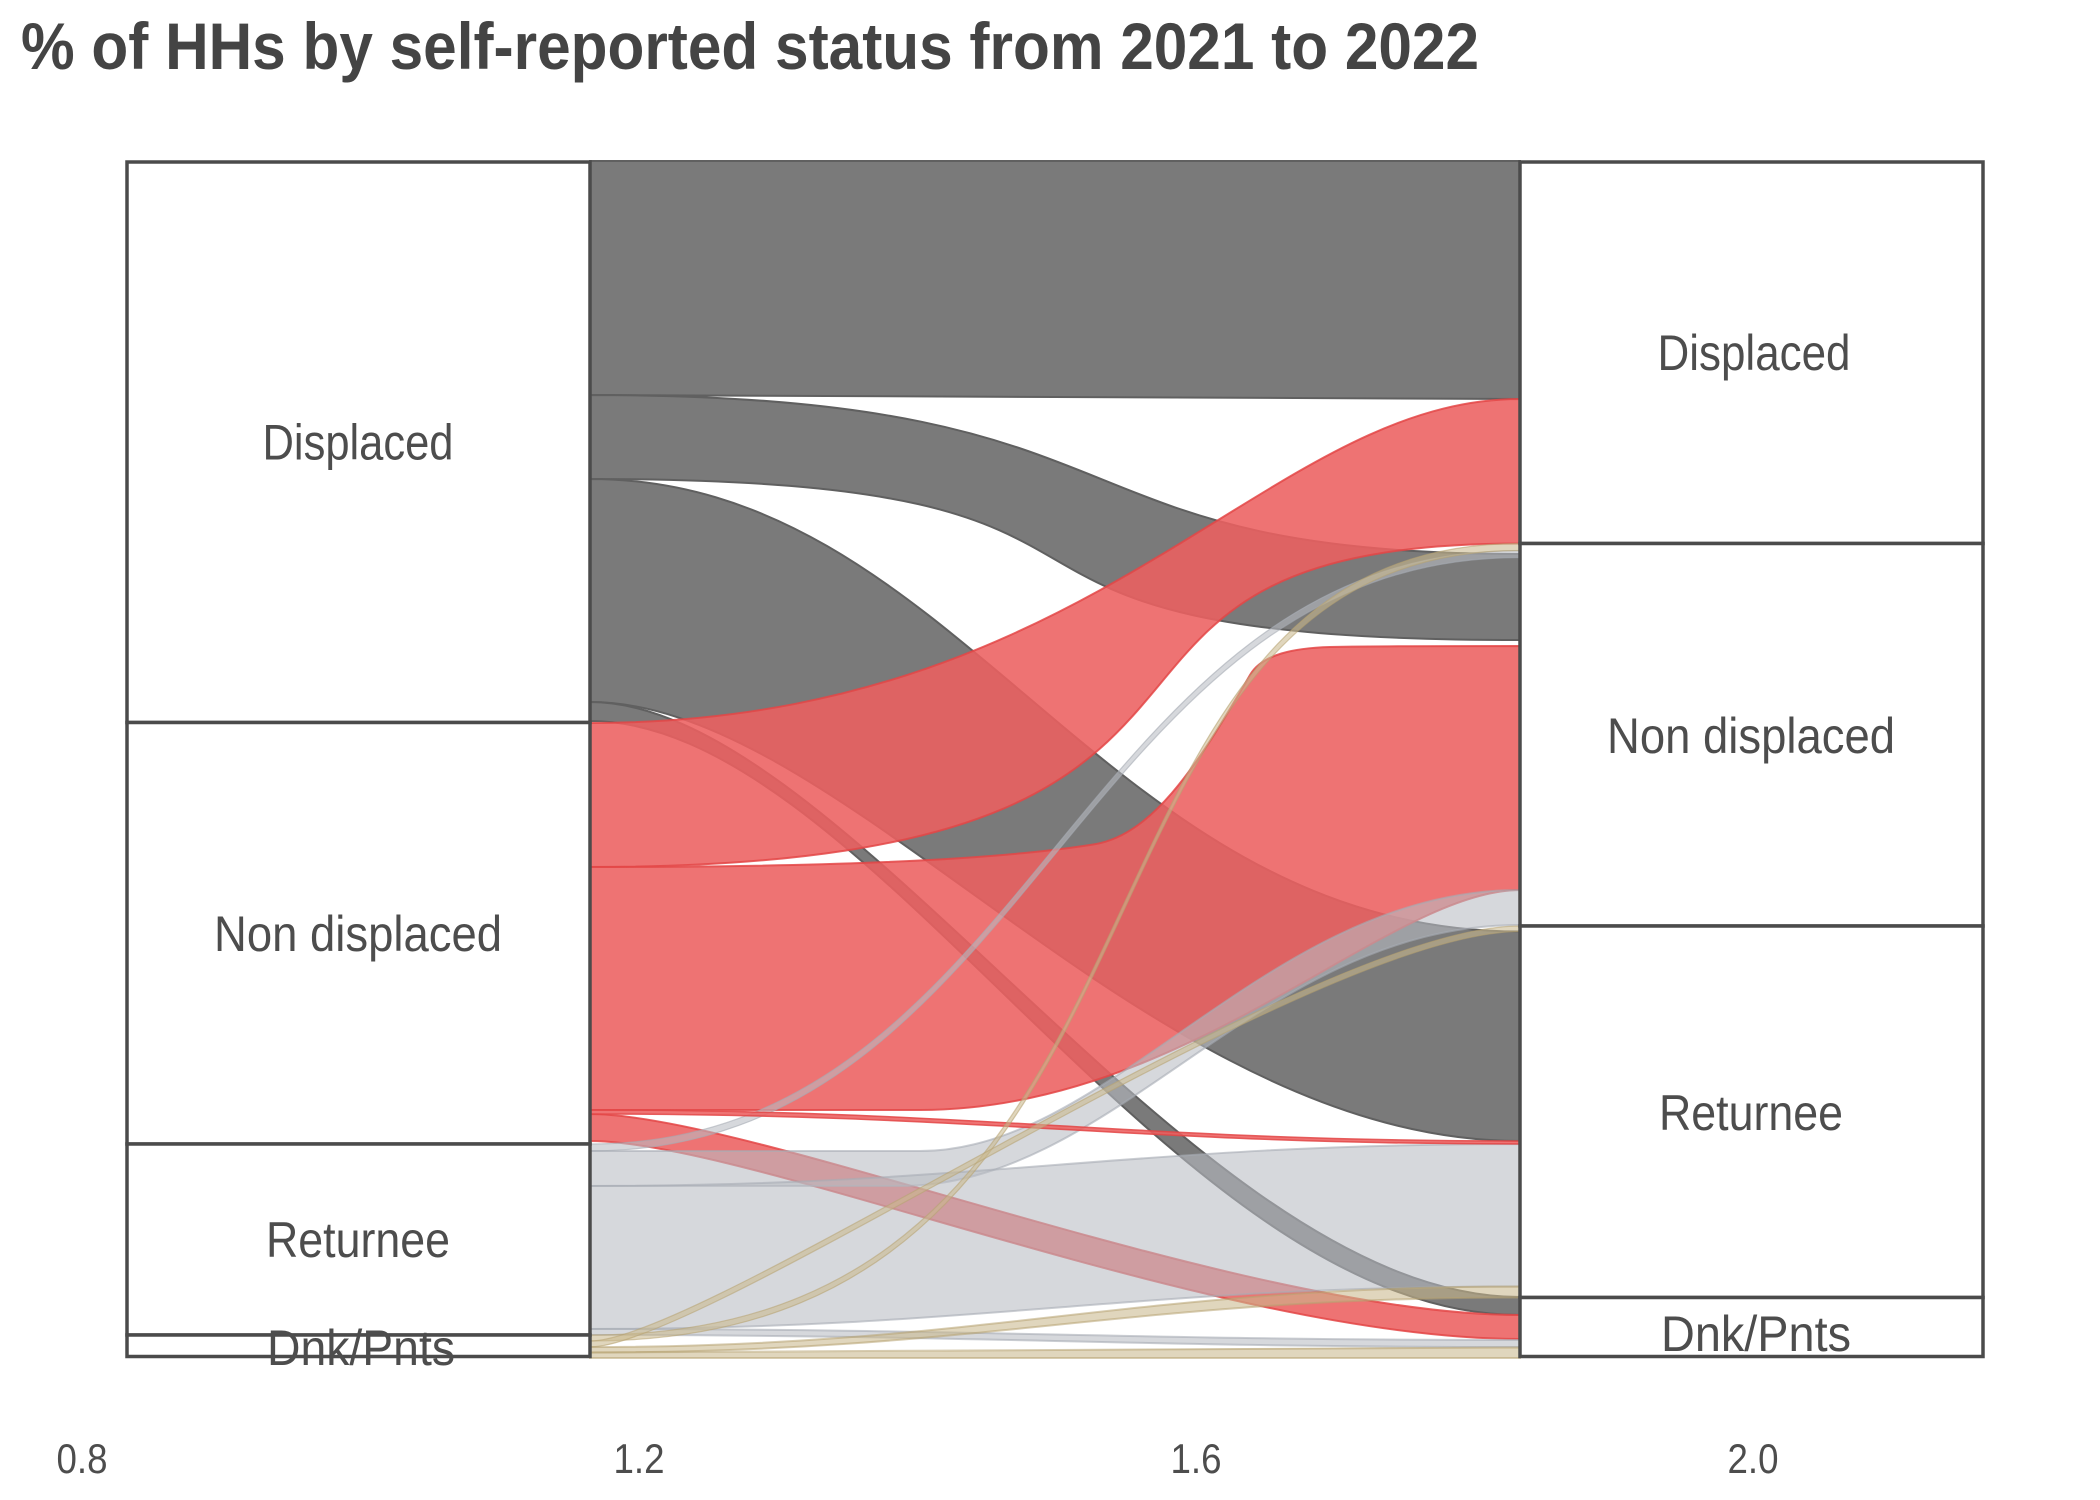  I want to click on svg-text: 1.2, so click(639, 1458).